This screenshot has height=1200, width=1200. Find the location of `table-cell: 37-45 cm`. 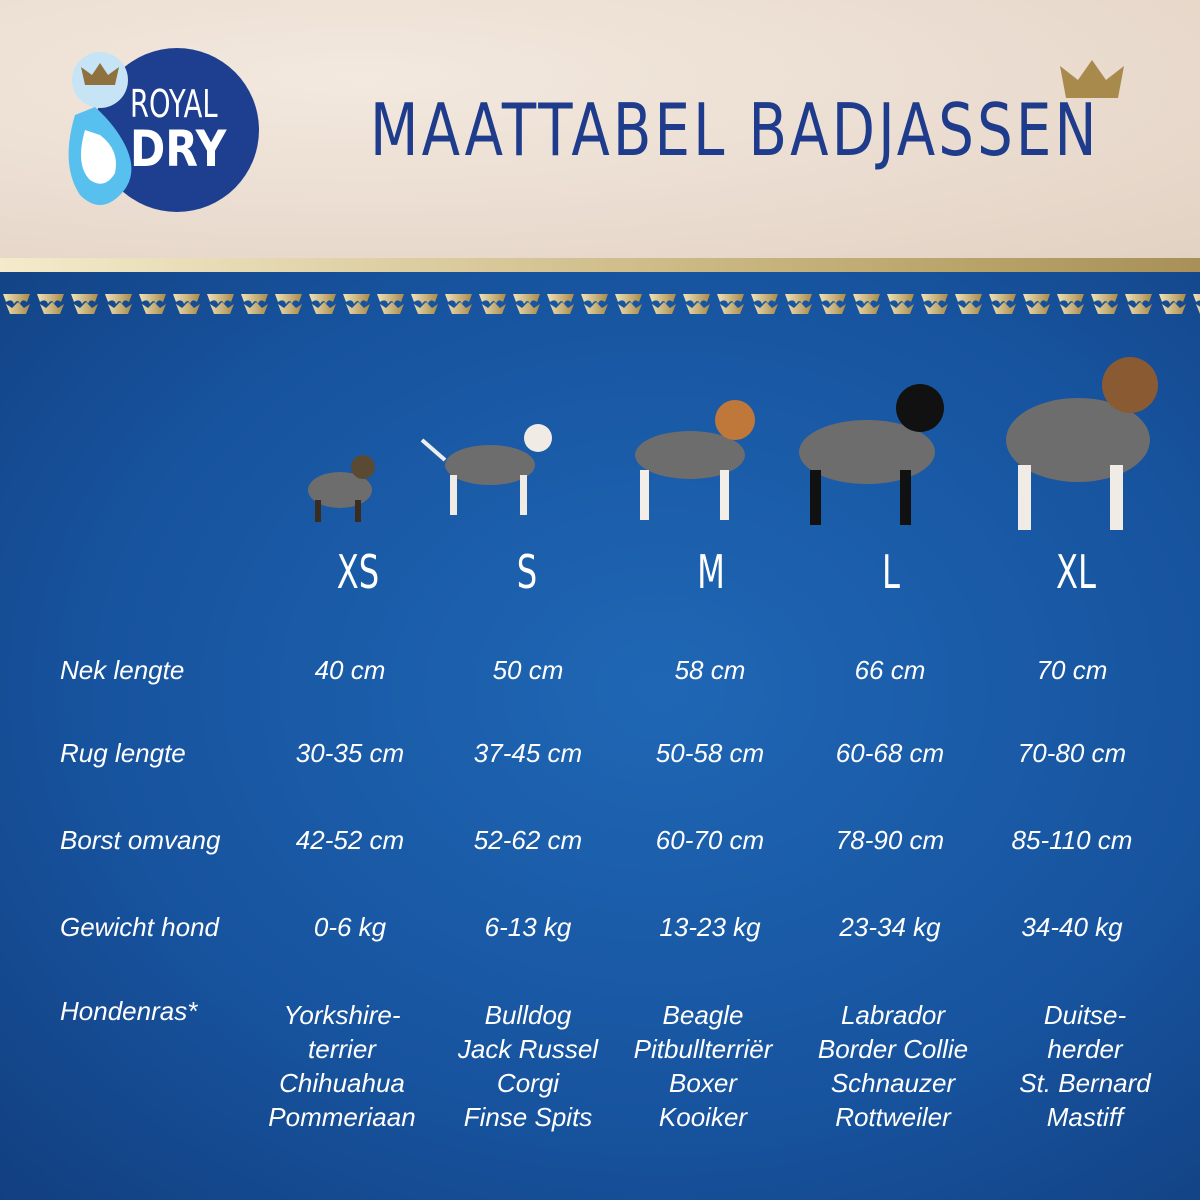

table-cell: 37-45 cm is located at coordinates (528, 753).